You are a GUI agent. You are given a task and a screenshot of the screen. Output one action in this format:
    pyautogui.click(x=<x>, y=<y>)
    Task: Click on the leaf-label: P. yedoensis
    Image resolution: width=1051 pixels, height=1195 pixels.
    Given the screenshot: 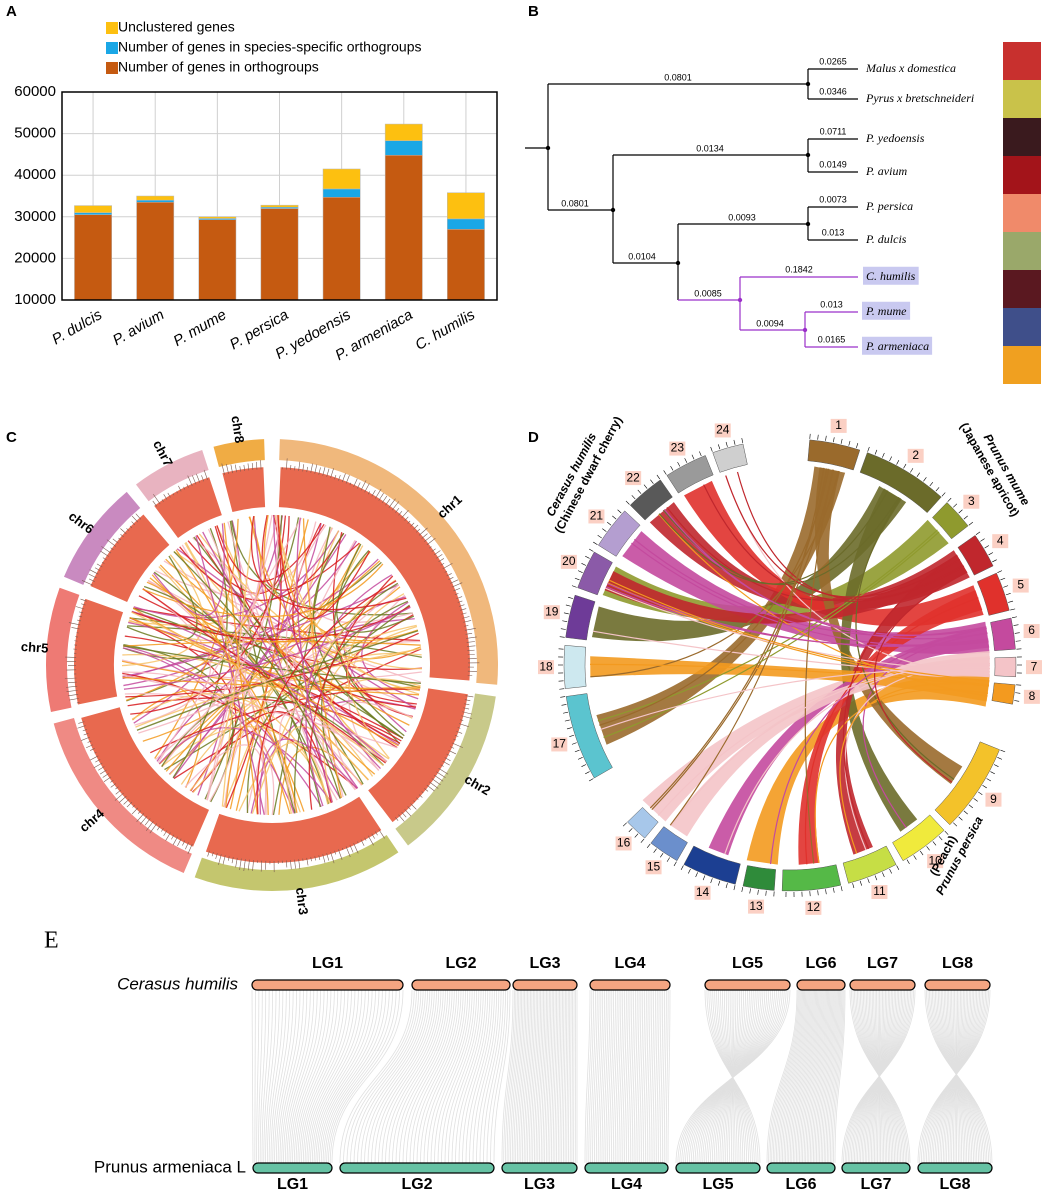 What is the action you would take?
    pyautogui.click(x=895, y=138)
    